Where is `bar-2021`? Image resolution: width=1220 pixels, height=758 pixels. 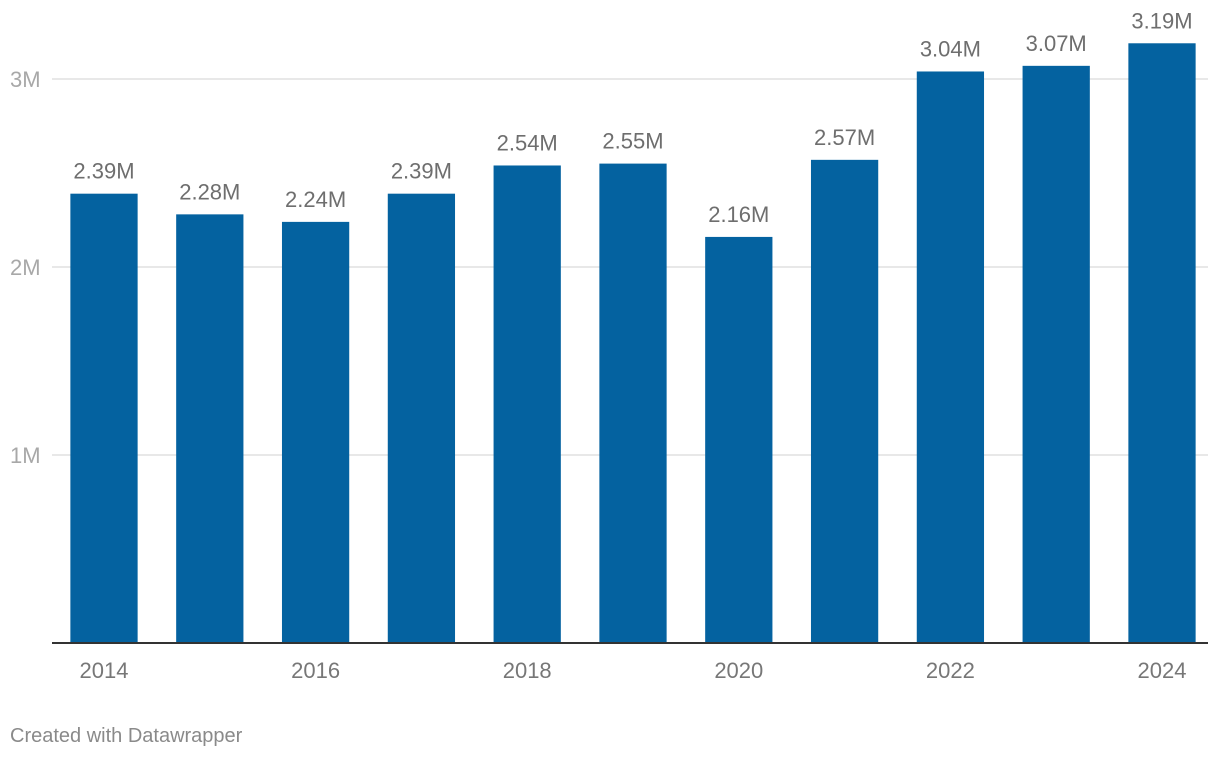 bar-2021 is located at coordinates (844, 401).